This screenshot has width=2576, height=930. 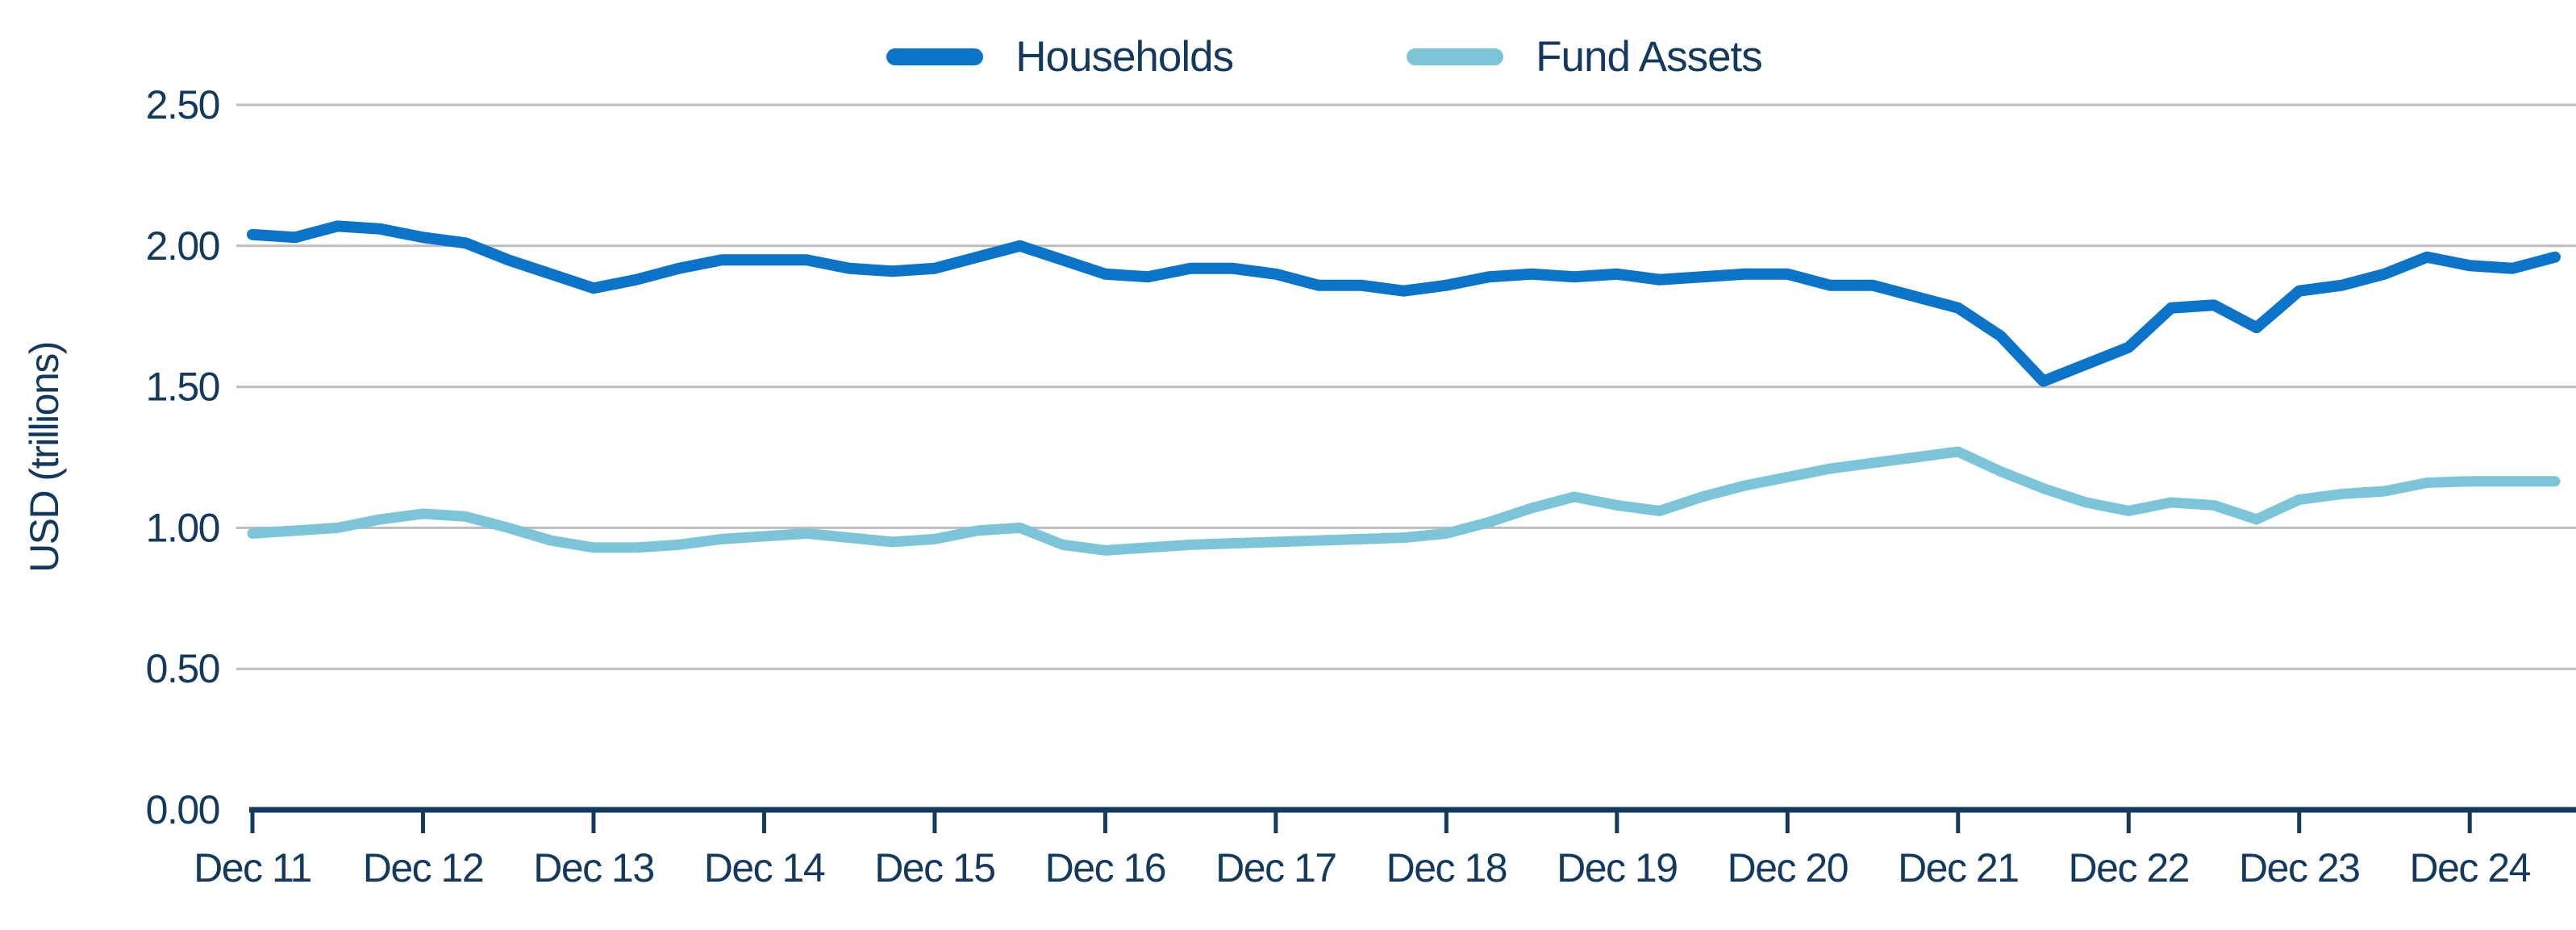 I want to click on x-tick-label: Dec 20, so click(x=1788, y=867).